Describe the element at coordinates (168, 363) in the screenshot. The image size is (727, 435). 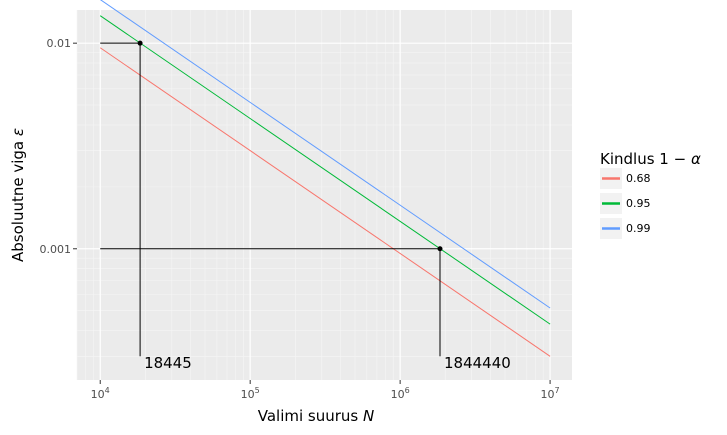
I see `annotation-label: 18445` at that location.